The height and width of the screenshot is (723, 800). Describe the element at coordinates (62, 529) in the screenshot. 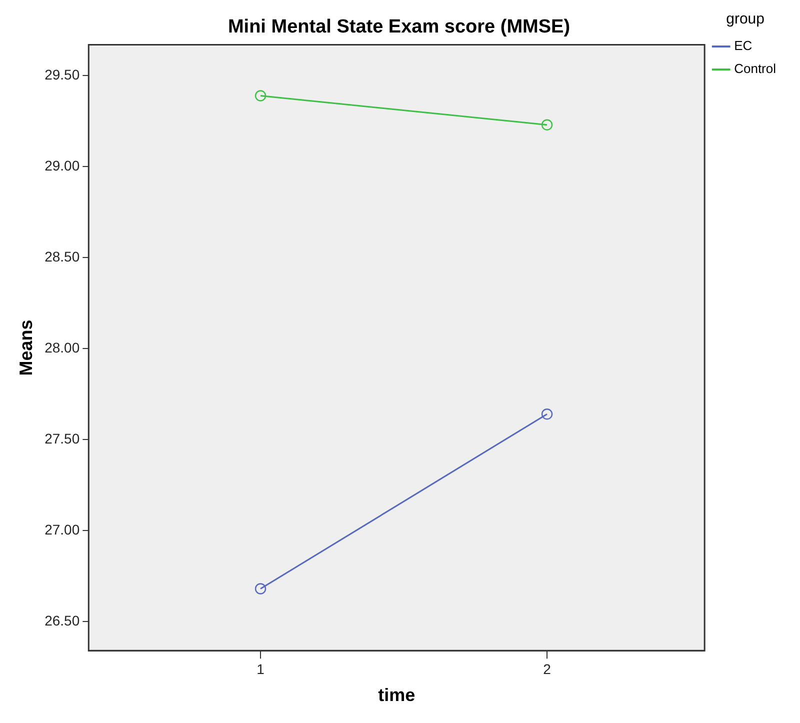

I see `y-tick-label: 27.00` at that location.